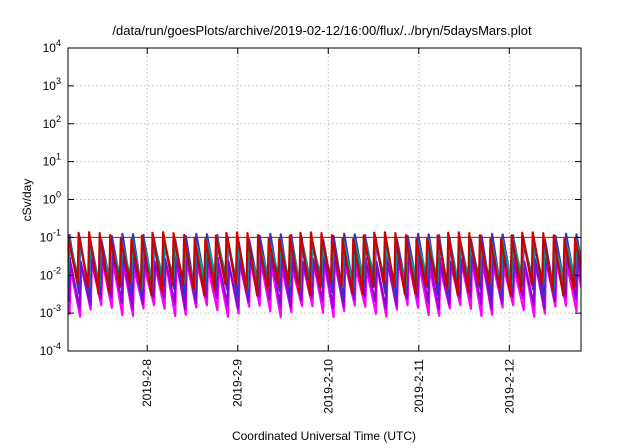  Describe the element at coordinates (52, 46) in the screenshot. I see `y-tick-label: 10⁴` at that location.